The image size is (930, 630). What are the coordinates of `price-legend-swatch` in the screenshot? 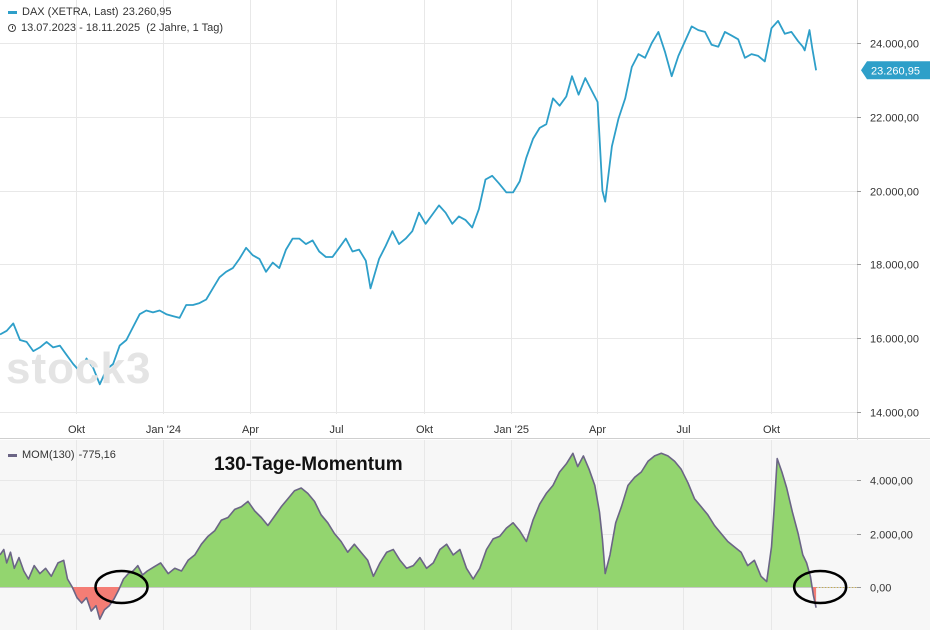 It's located at (12, 12).